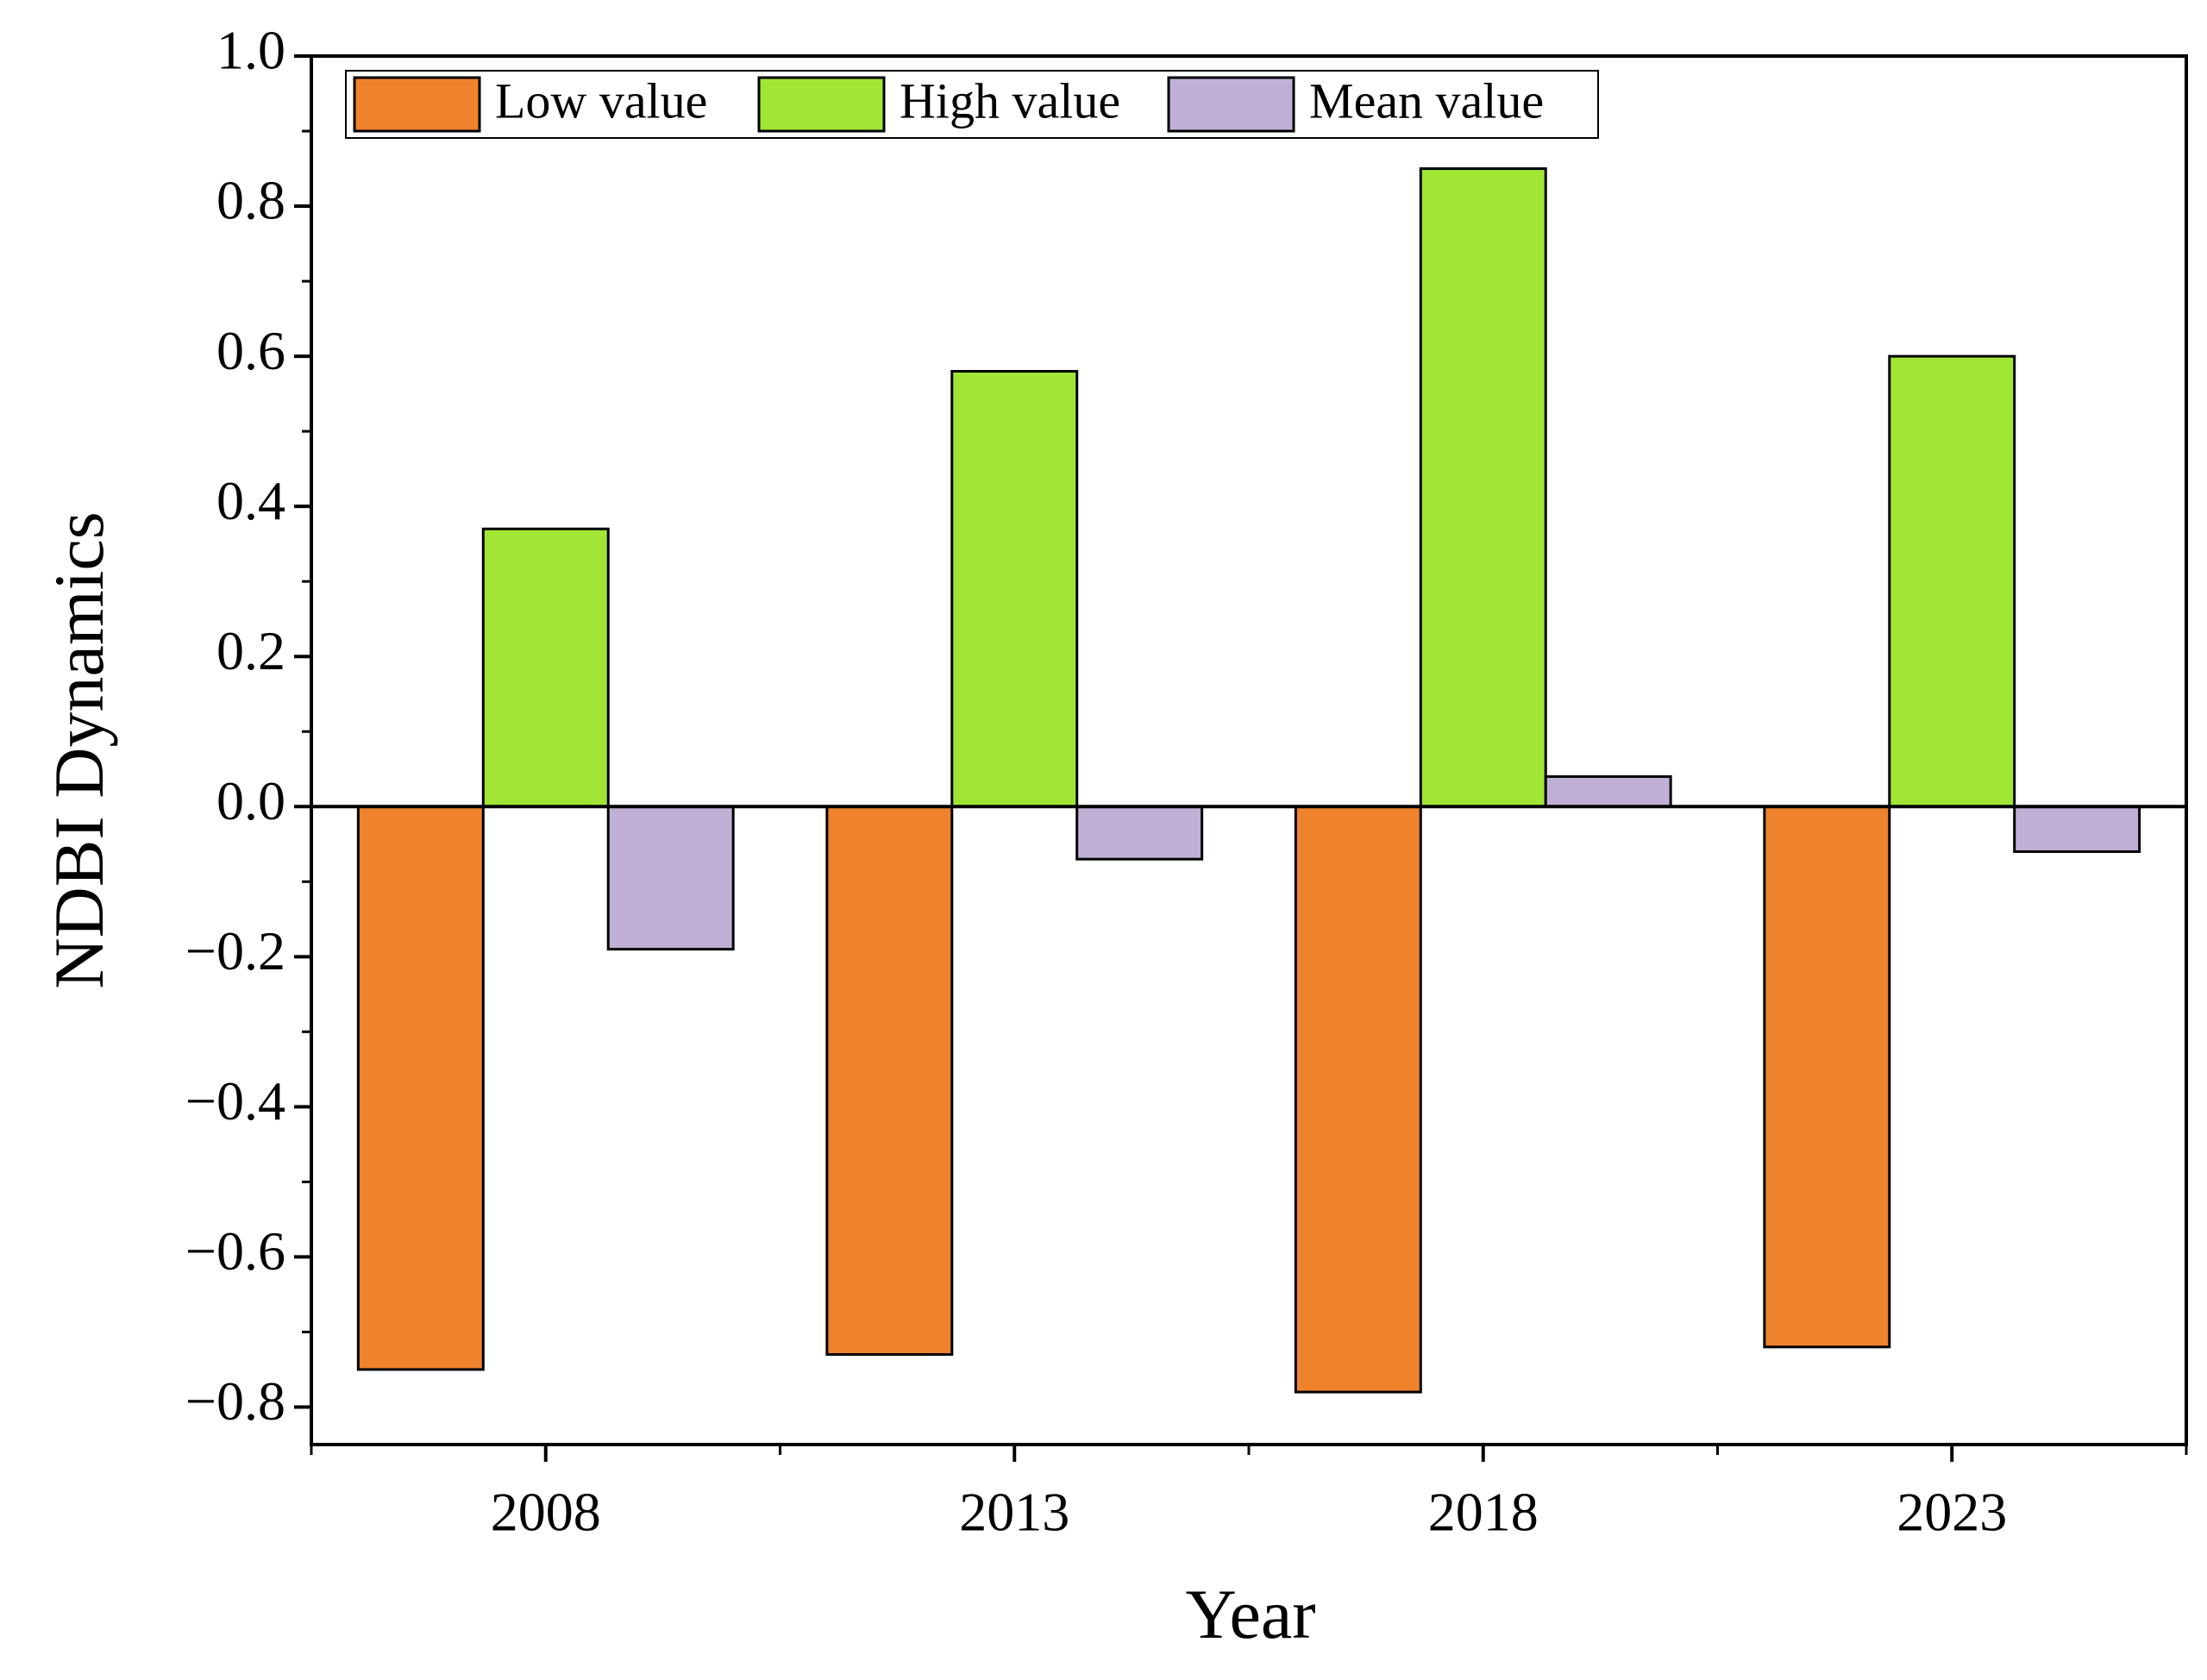 Image resolution: width=2207 pixels, height=1680 pixels. I want to click on legend-box, so click(972, 105).